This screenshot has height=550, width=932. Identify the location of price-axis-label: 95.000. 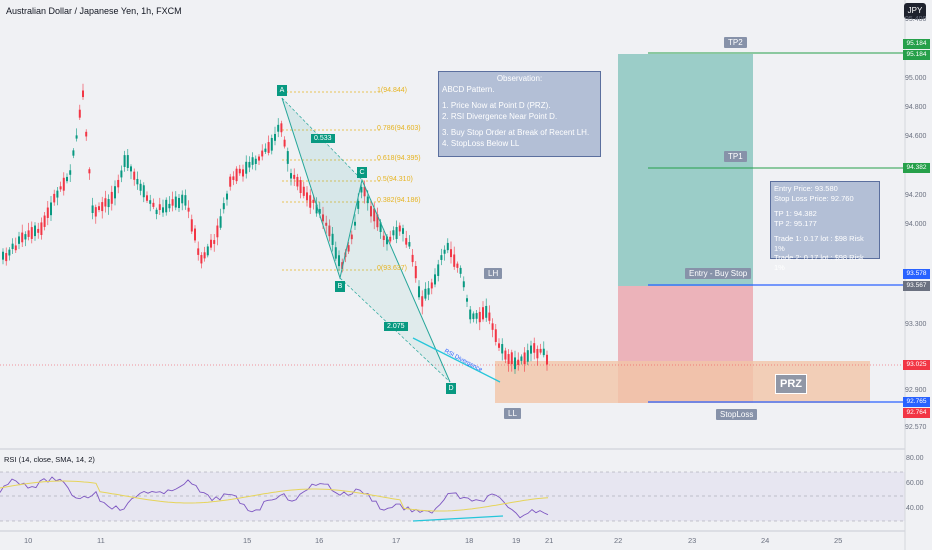
(916, 78).